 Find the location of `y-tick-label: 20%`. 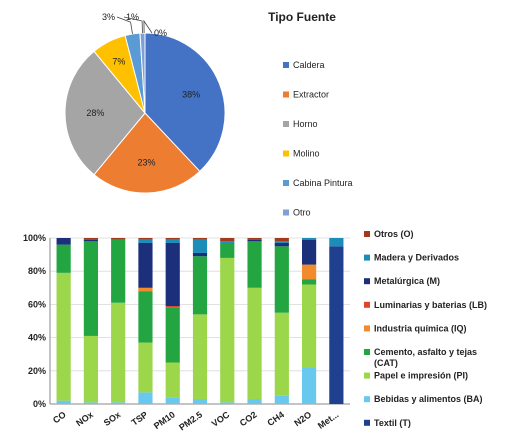

y-tick-label: 20% is located at coordinates (37, 371).